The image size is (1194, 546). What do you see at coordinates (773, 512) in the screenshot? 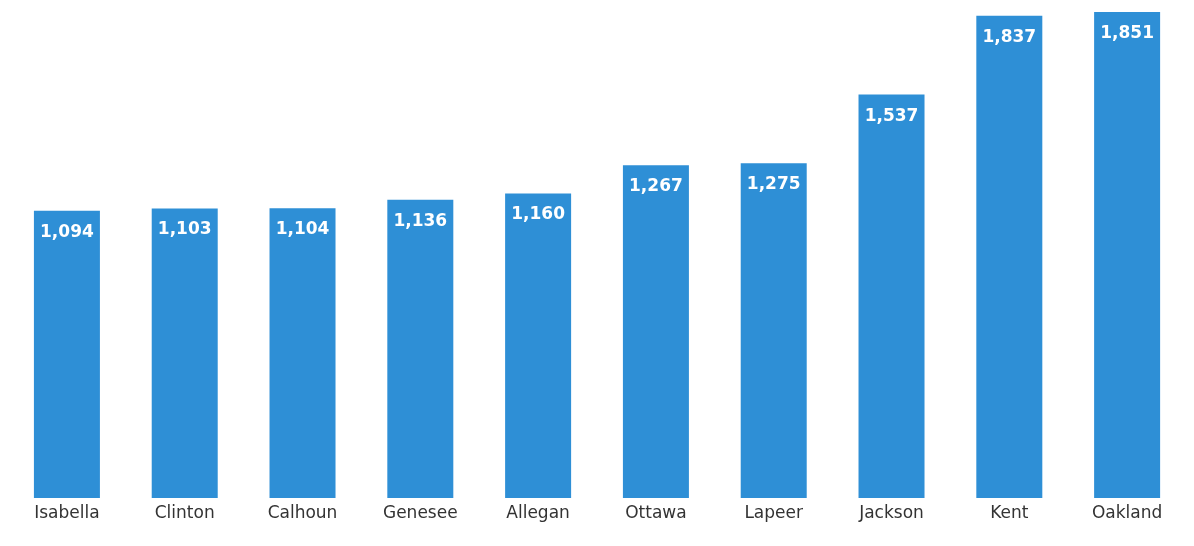
I see `x-tick-label: Lapeer` at bounding box center [773, 512].